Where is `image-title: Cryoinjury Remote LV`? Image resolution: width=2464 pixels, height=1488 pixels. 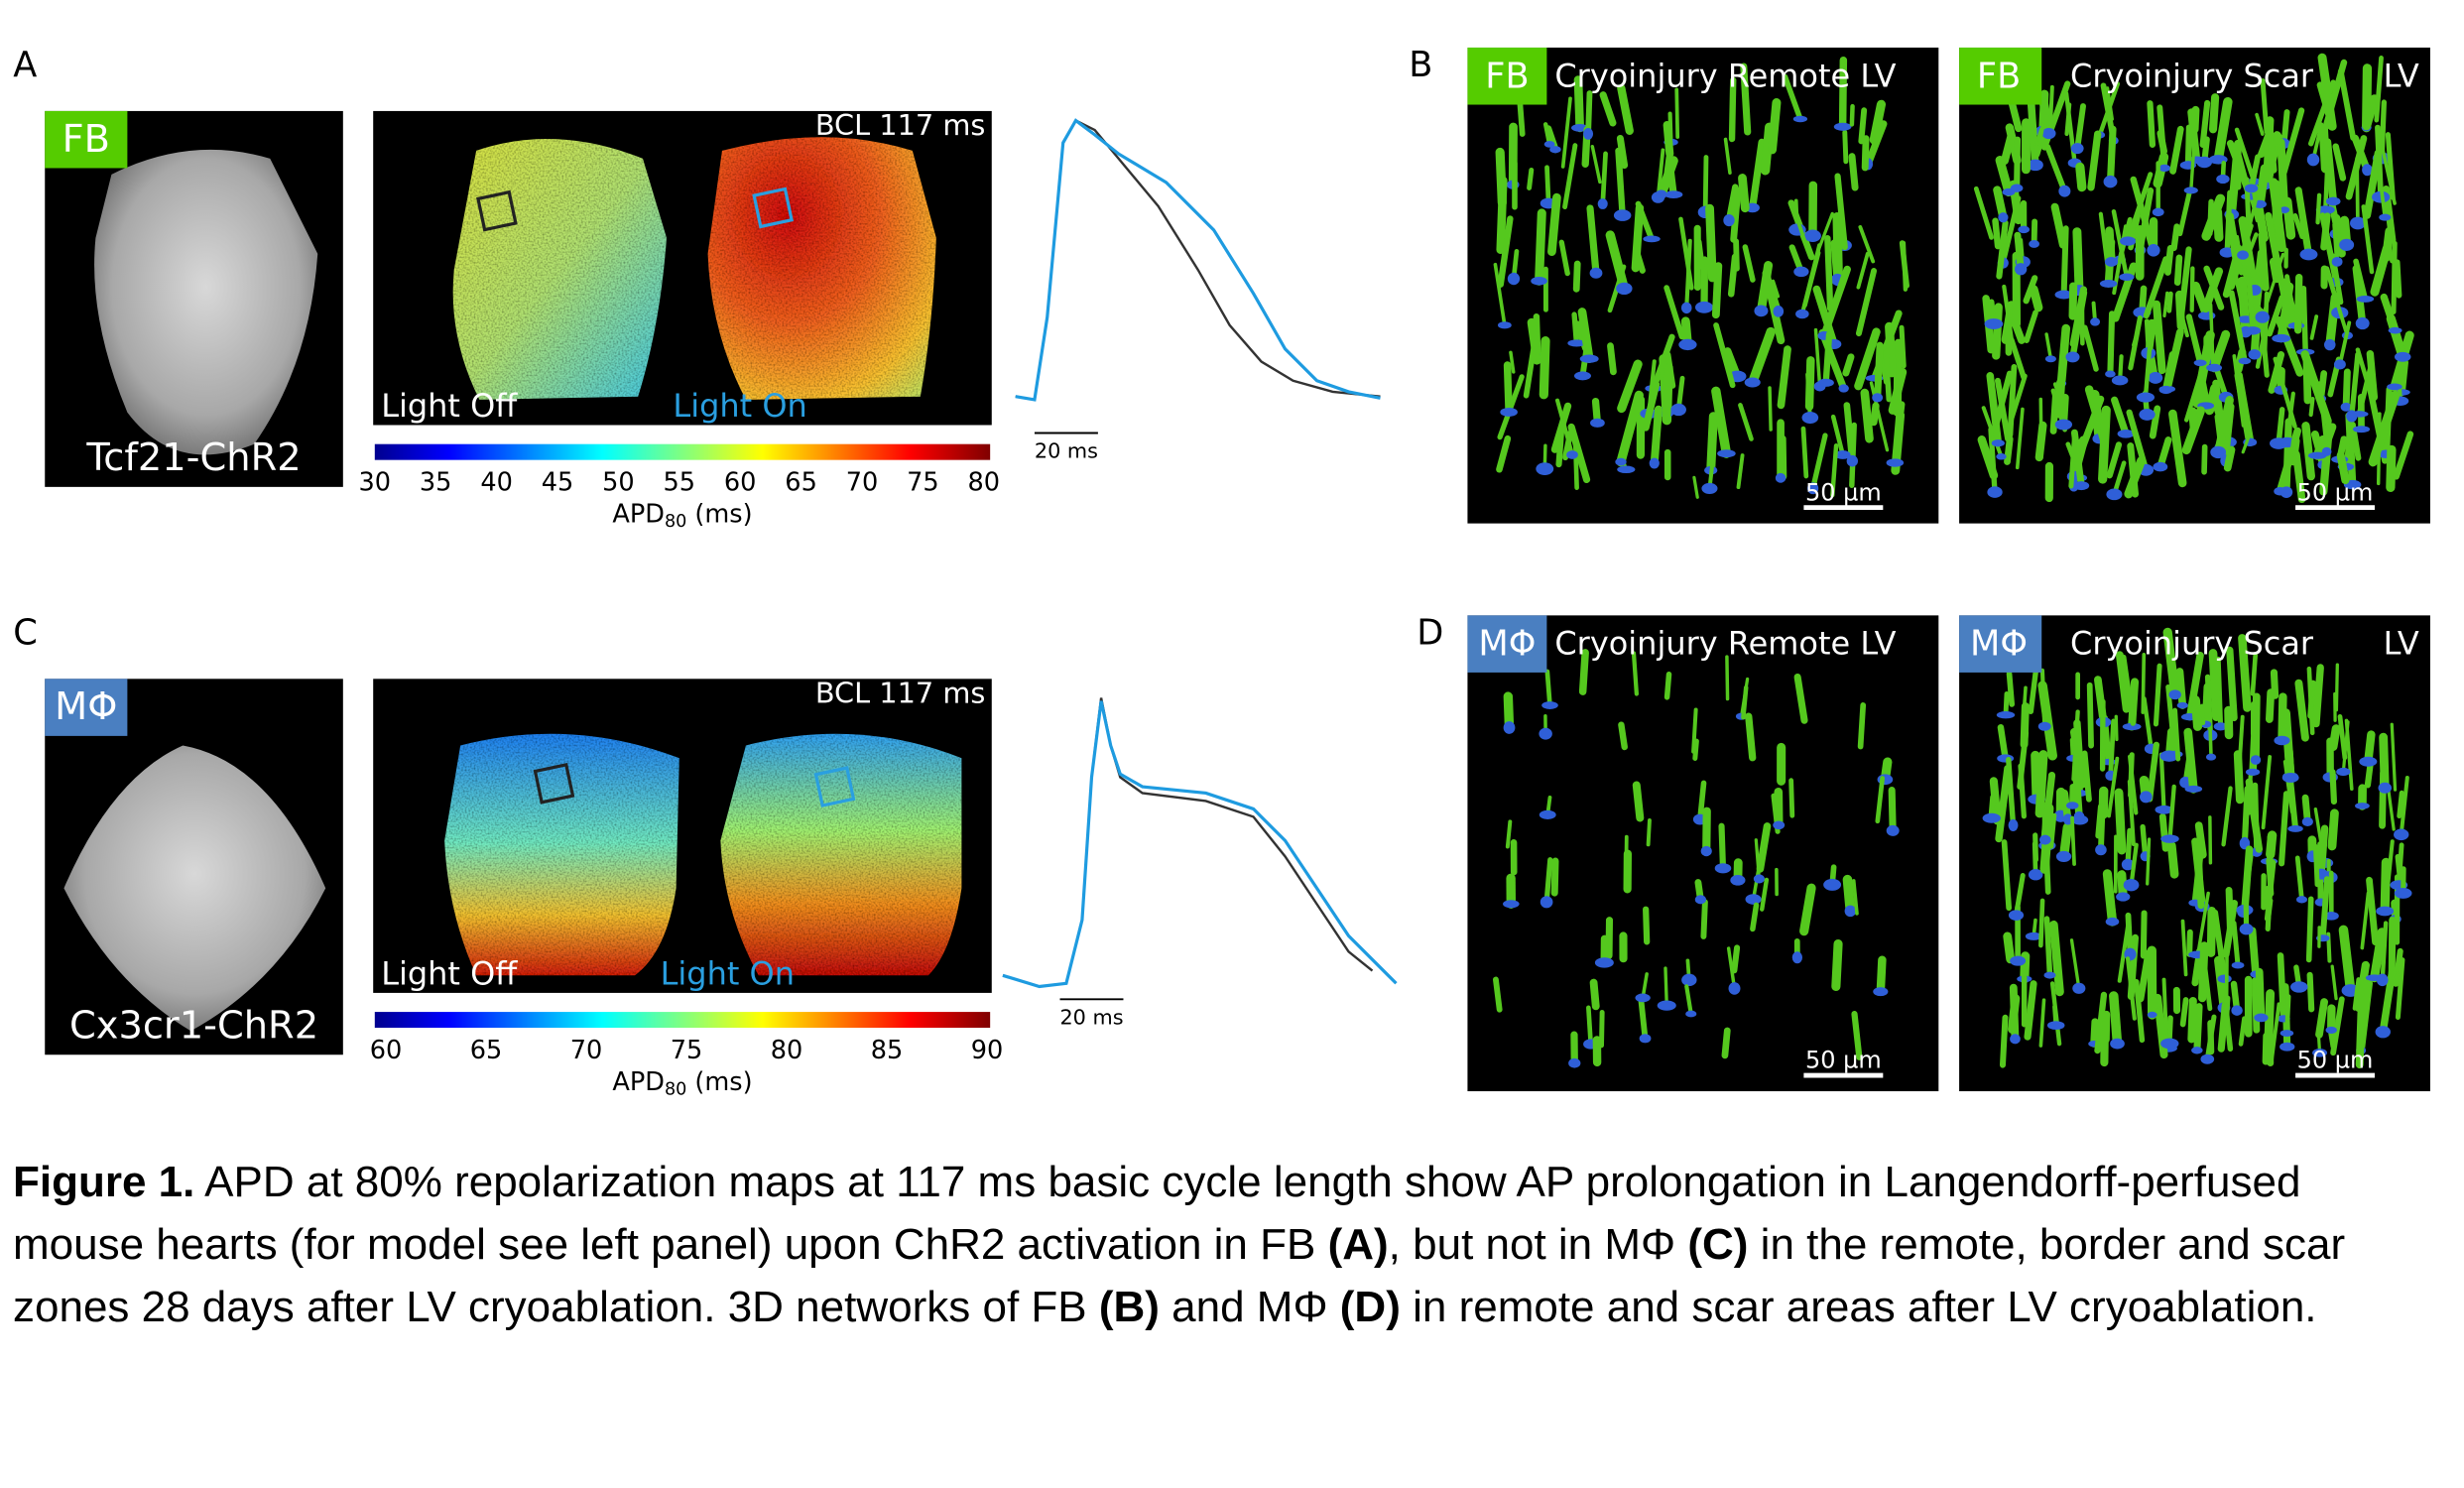 image-title: Cryoinjury Remote LV is located at coordinates (1725, 644).